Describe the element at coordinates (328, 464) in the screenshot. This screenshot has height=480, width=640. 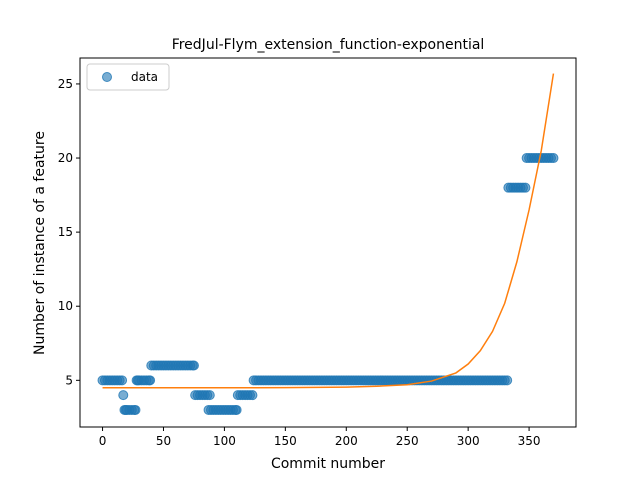
I see `x-axis-label: Commit number` at that location.